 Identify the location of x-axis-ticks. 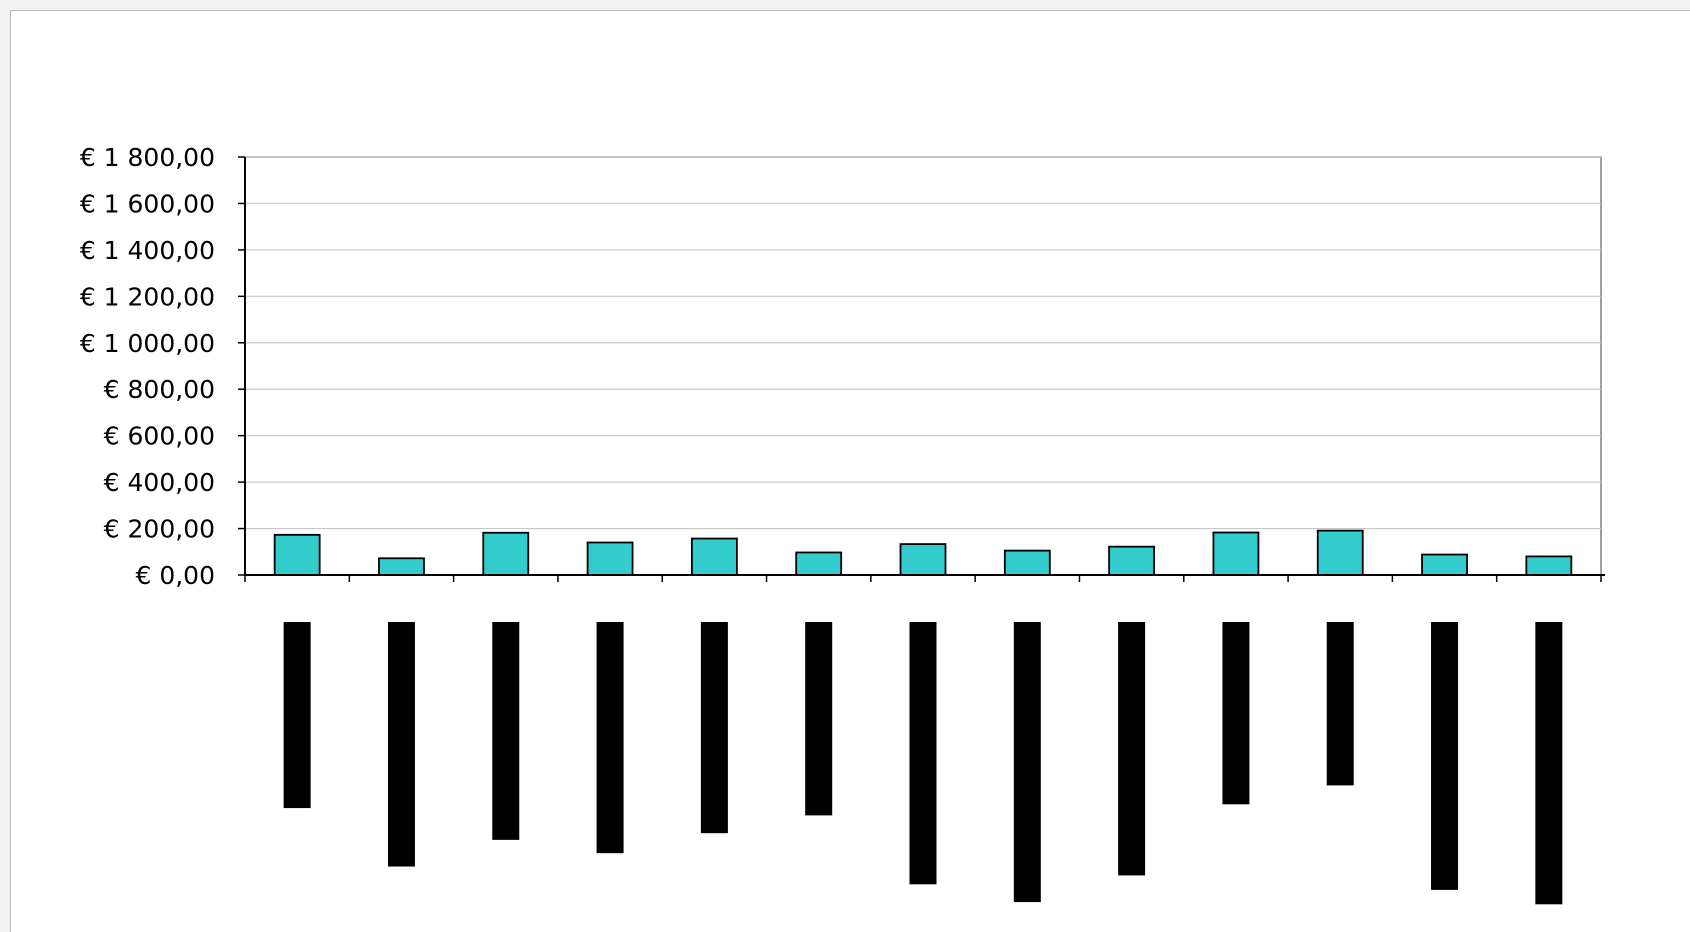
(923, 578).